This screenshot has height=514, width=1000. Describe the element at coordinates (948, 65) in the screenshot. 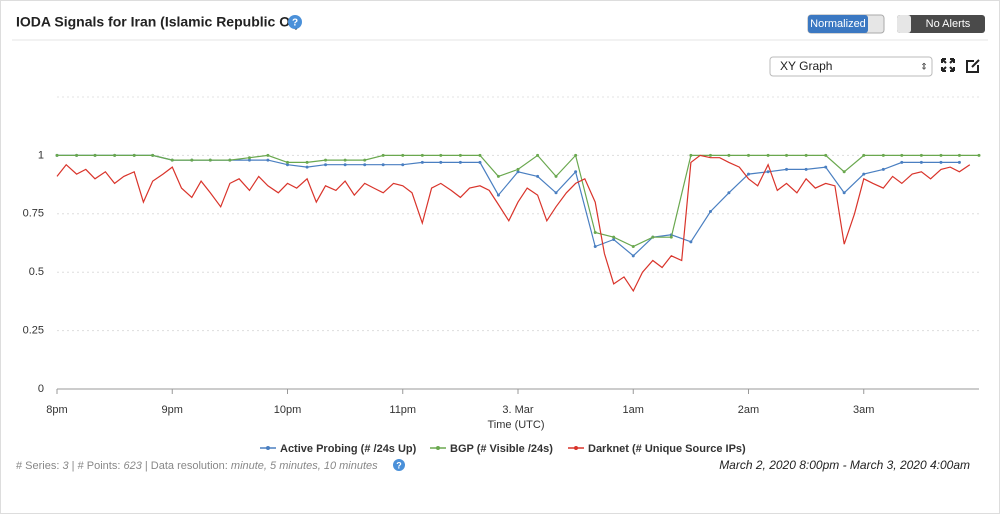

I see `fullscreen-icon` at that location.